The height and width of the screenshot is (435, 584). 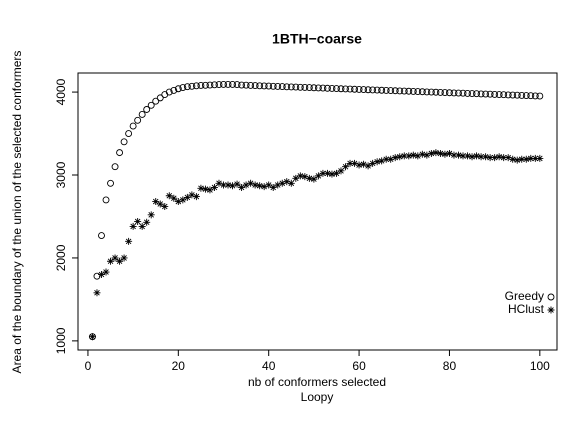 I want to click on x-axis-label: nb of conformers selected, so click(x=317, y=382).